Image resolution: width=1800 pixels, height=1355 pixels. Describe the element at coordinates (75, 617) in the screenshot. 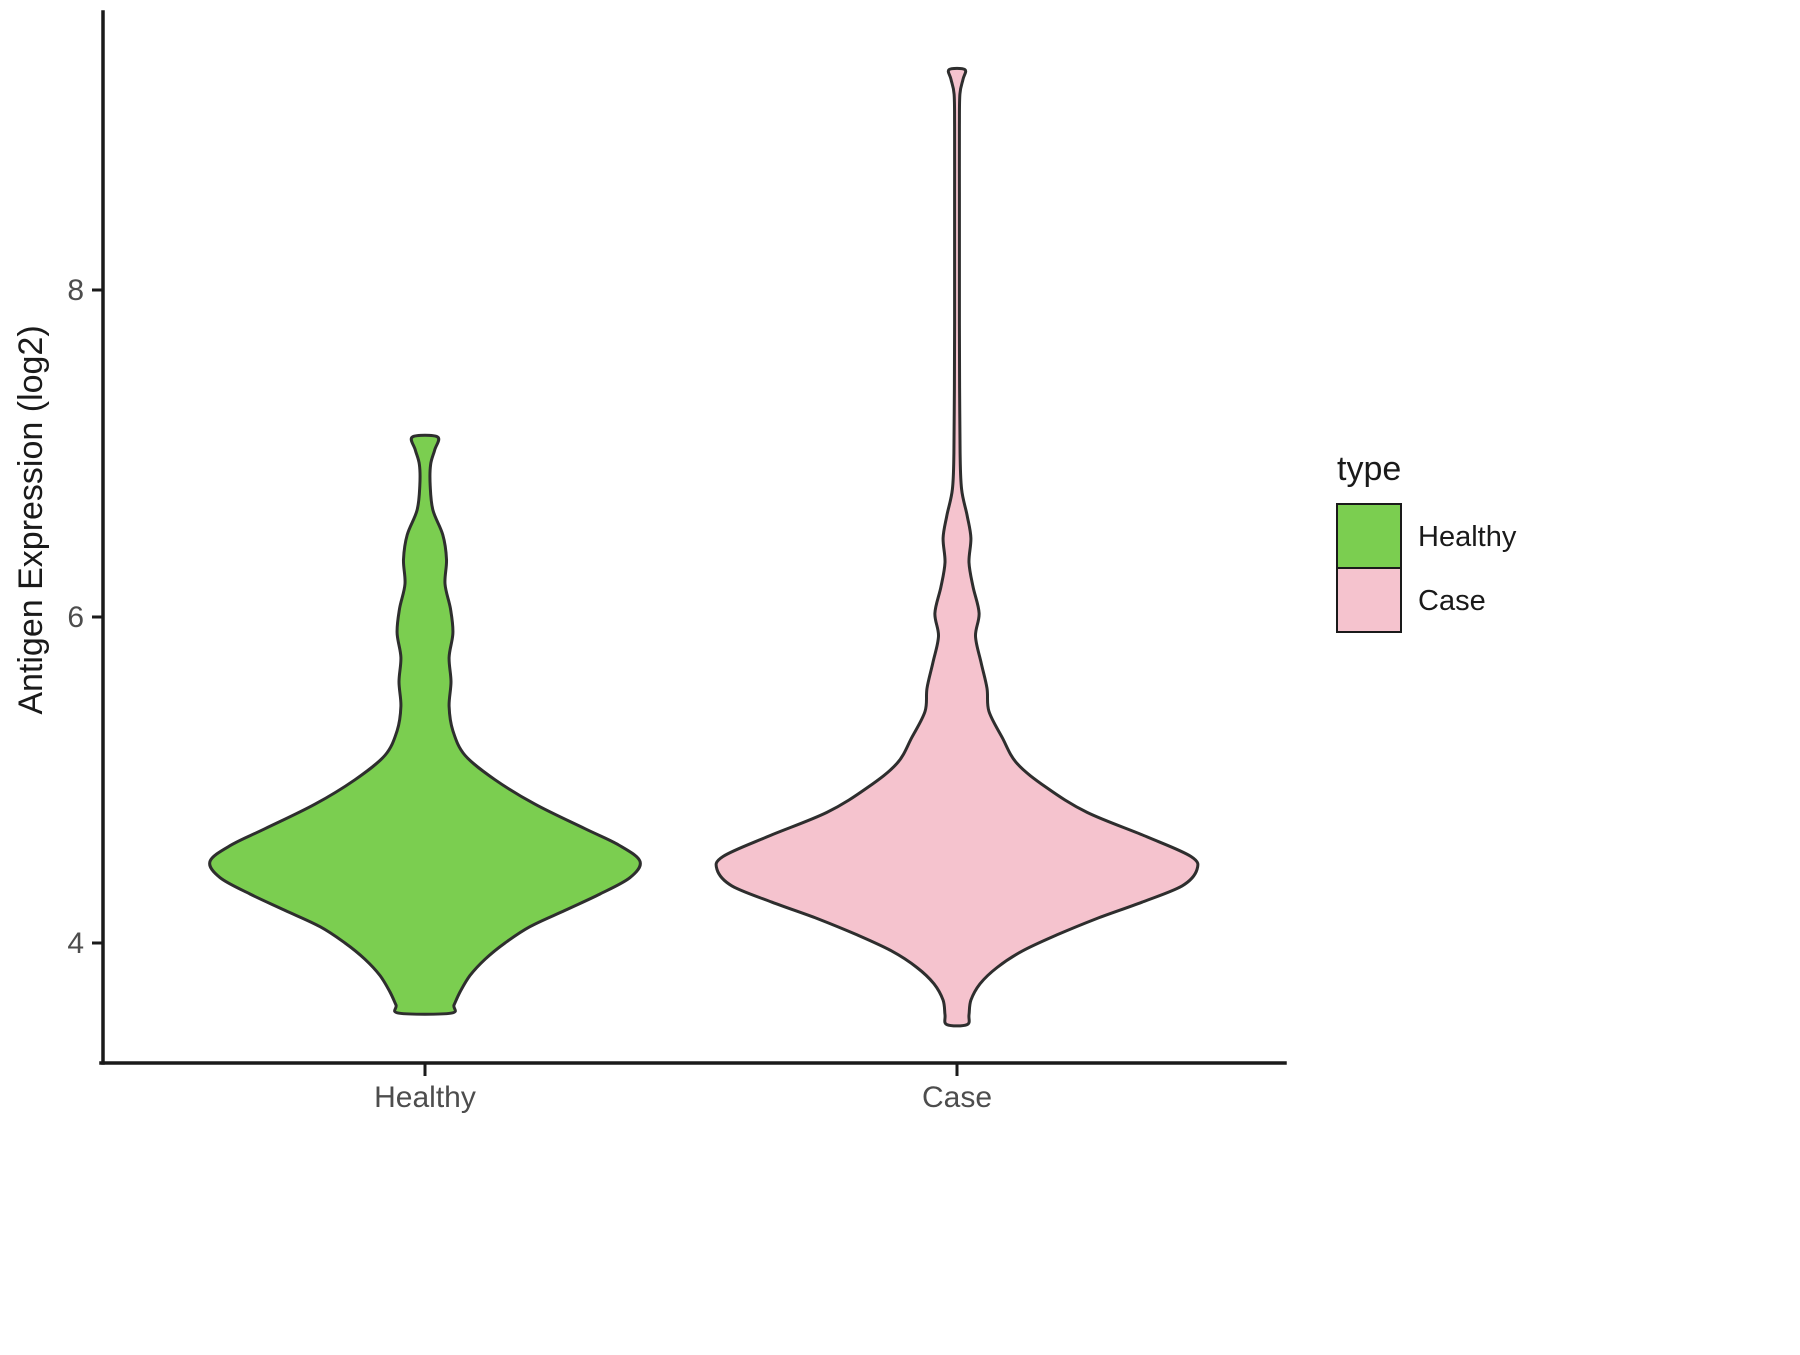

I see `y-tick-label: 6` at that location.